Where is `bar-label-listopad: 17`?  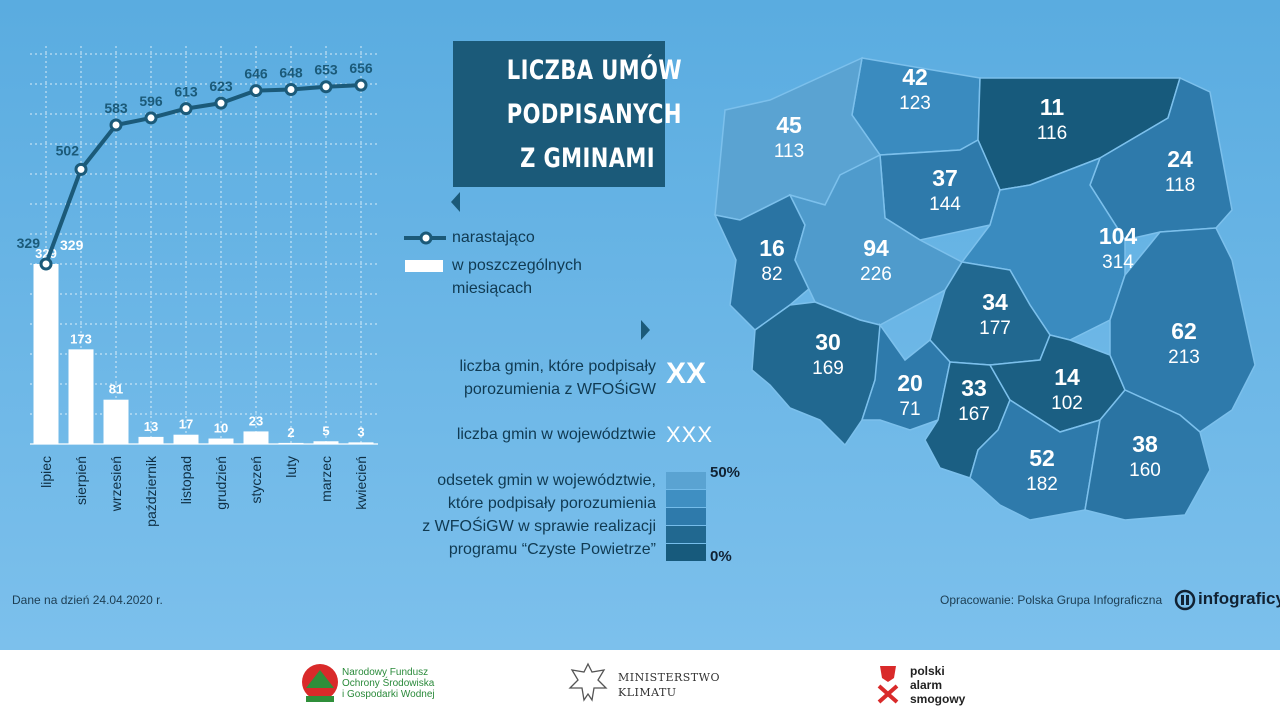
bar-label-listopad: 17 is located at coordinates (186, 424).